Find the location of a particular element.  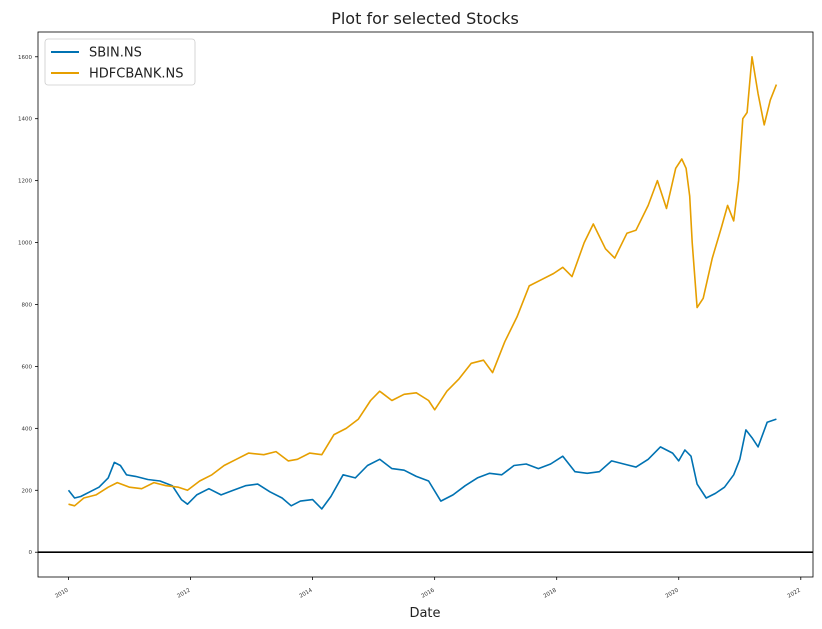

y-axis-ticks: 0 200 400 600 800 1000 1200 1400 1600 is located at coordinates (28, 305).